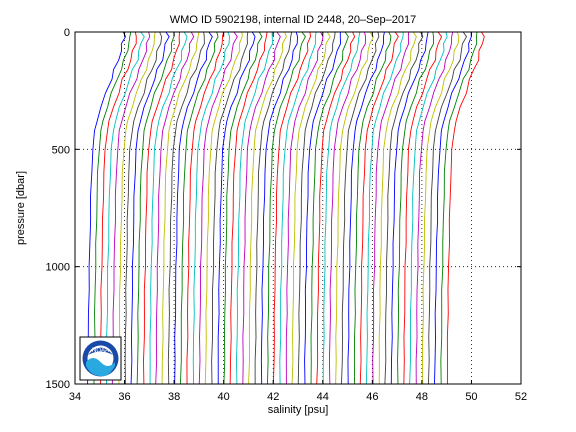  I want to click on x-axis-label: salinity [psu], so click(298, 410).